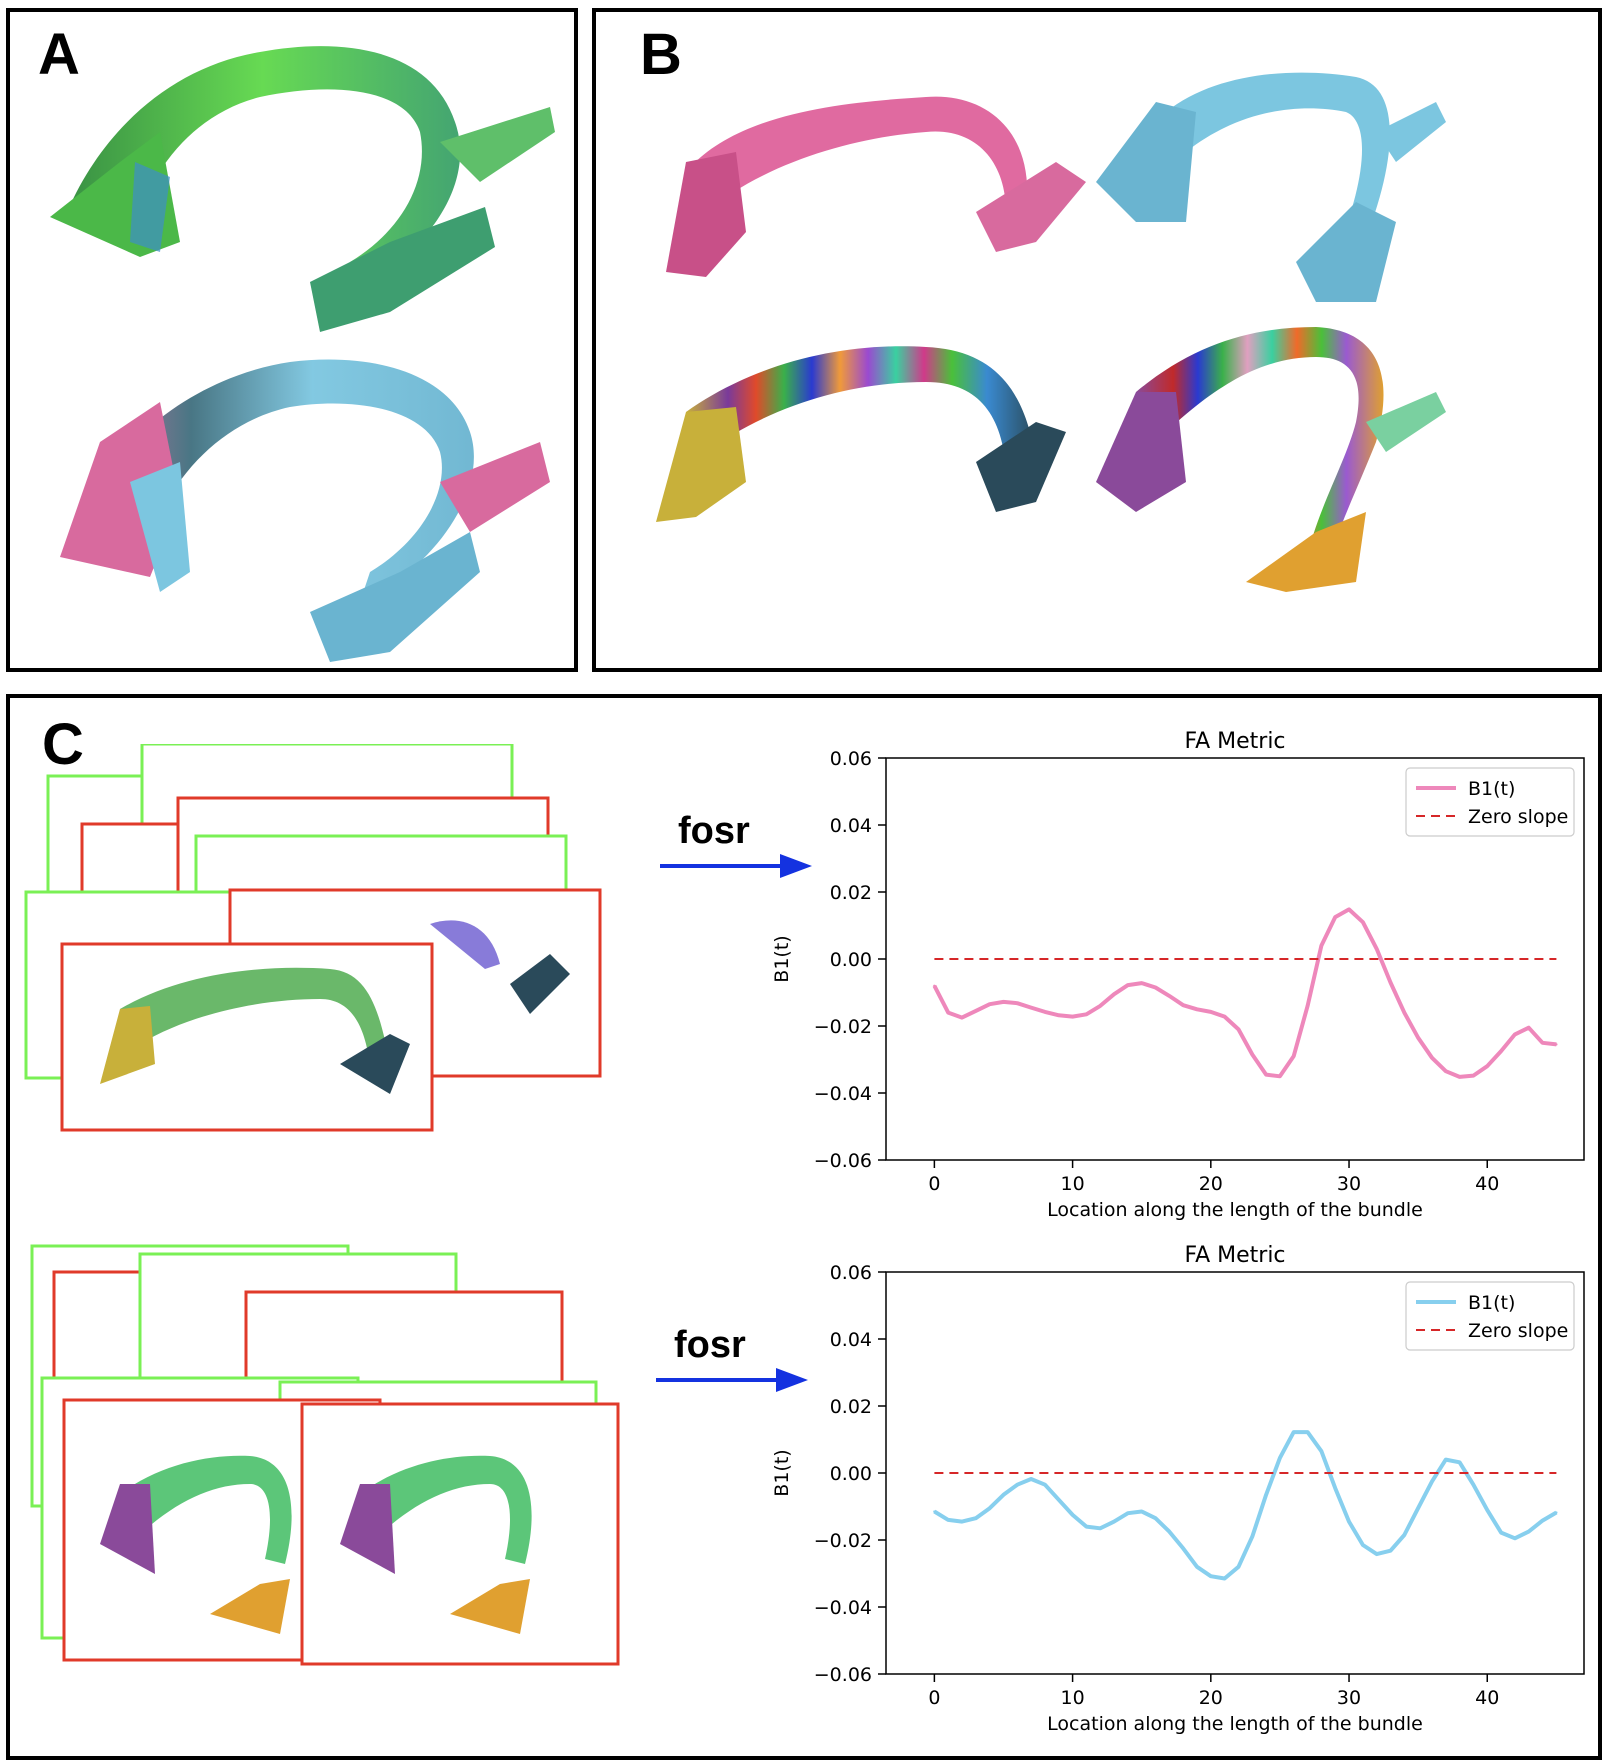  Describe the element at coordinates (305, 510) in the screenshot. I see `pink-blue-bundle-illustration` at that location.